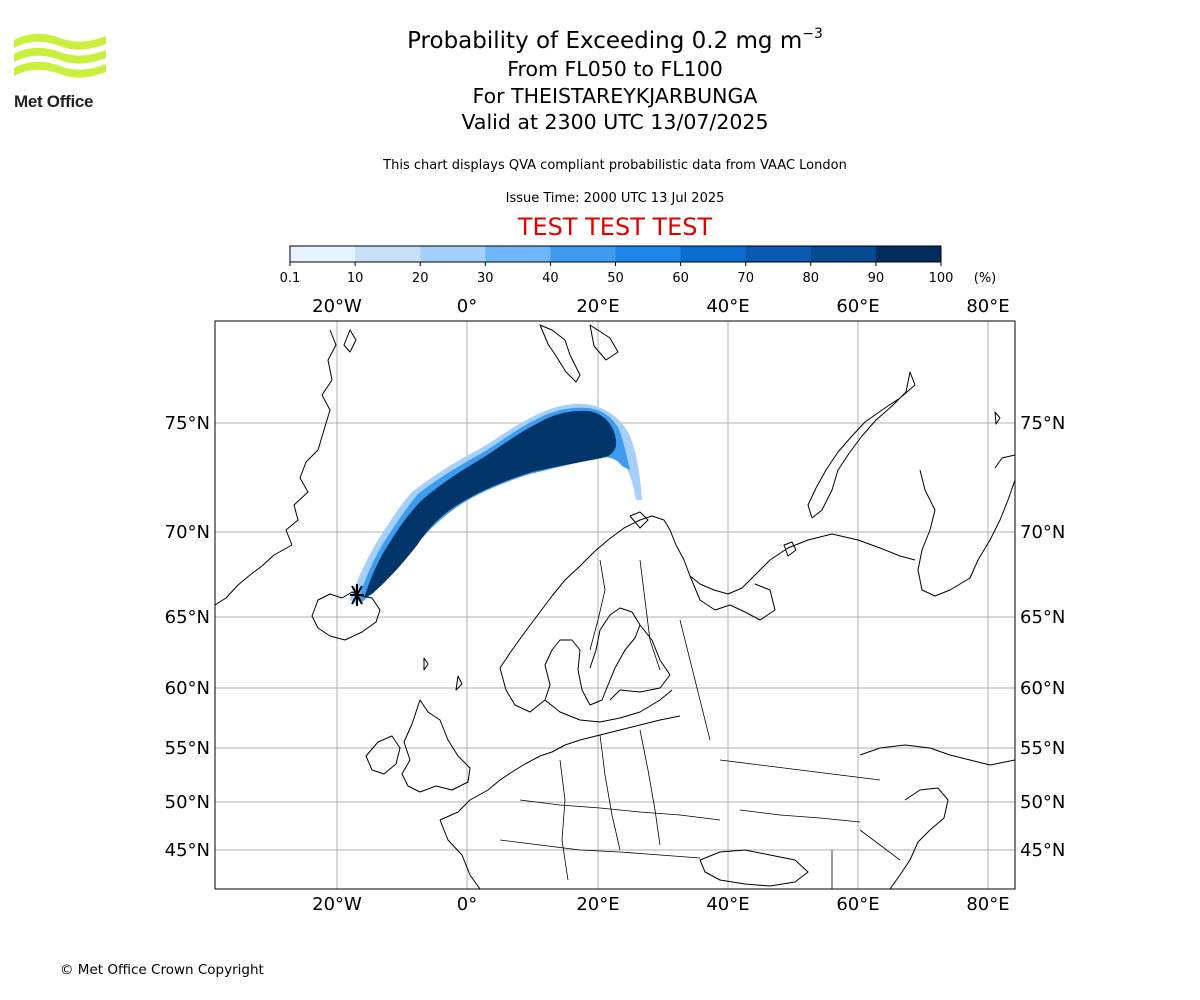  What do you see at coordinates (187, 688) in the screenshot?
I see `lat-label-left: 60°N` at bounding box center [187, 688].